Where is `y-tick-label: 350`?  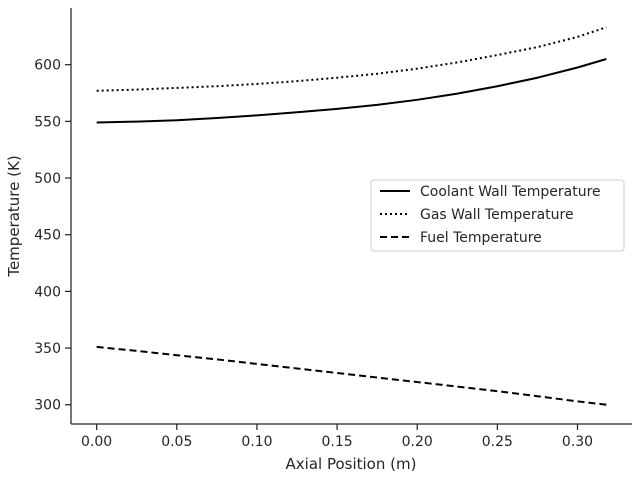 y-tick-label: 350 is located at coordinates (47, 349).